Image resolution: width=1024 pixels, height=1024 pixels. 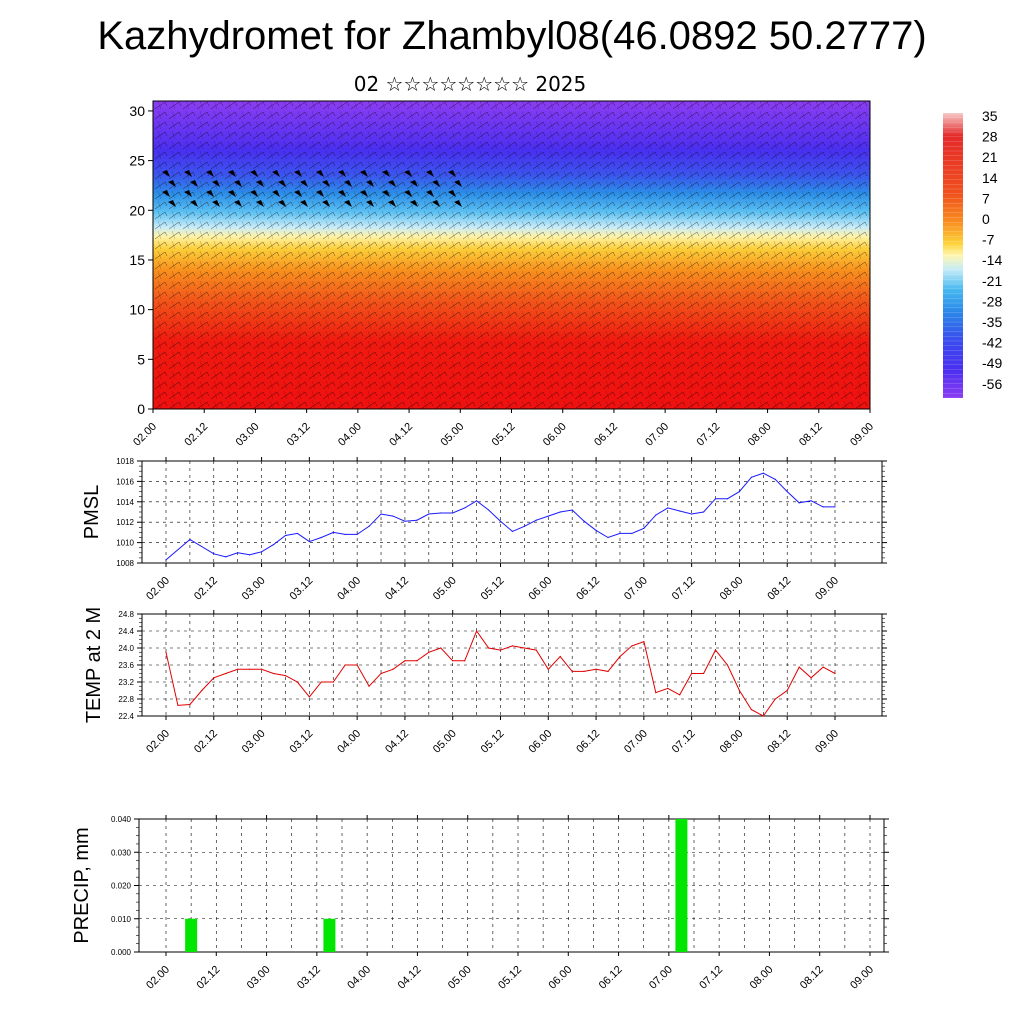 What do you see at coordinates (684, 589) in the screenshot?
I see `x-tick-label: 07.12` at bounding box center [684, 589].